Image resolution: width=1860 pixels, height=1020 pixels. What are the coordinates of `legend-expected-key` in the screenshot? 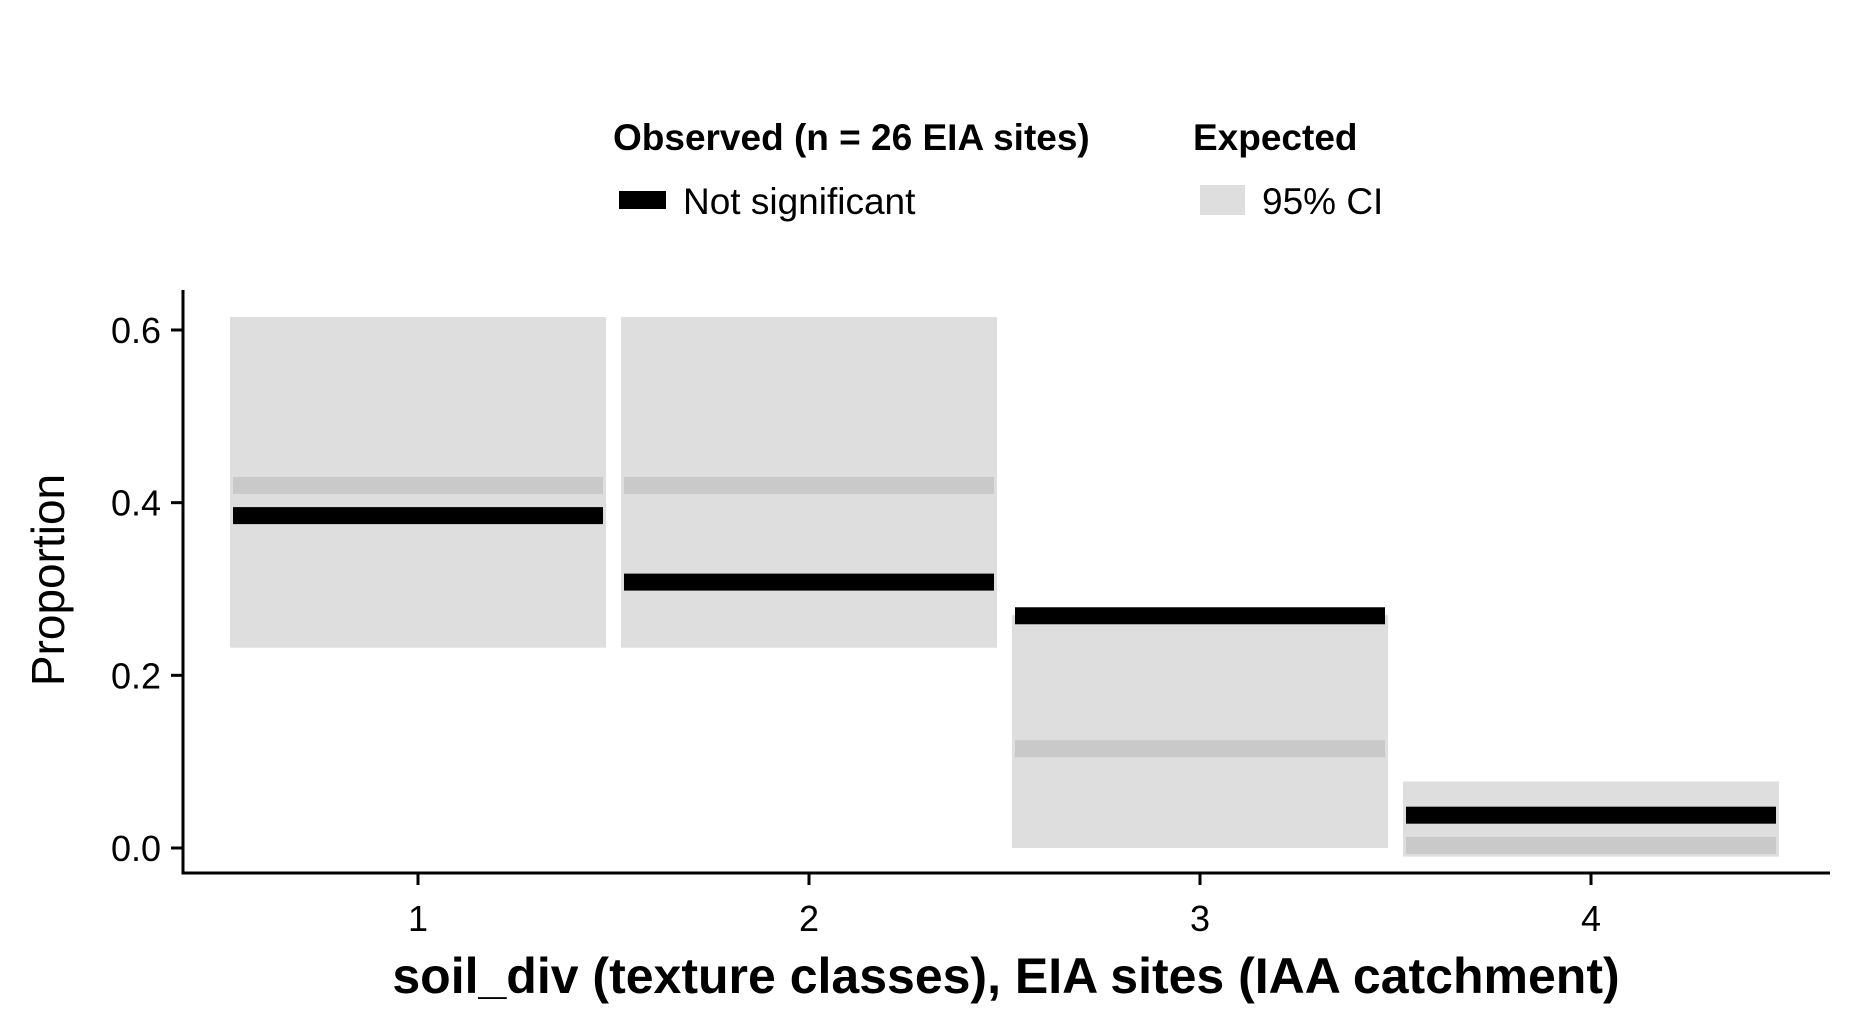 It's located at (1222, 200).